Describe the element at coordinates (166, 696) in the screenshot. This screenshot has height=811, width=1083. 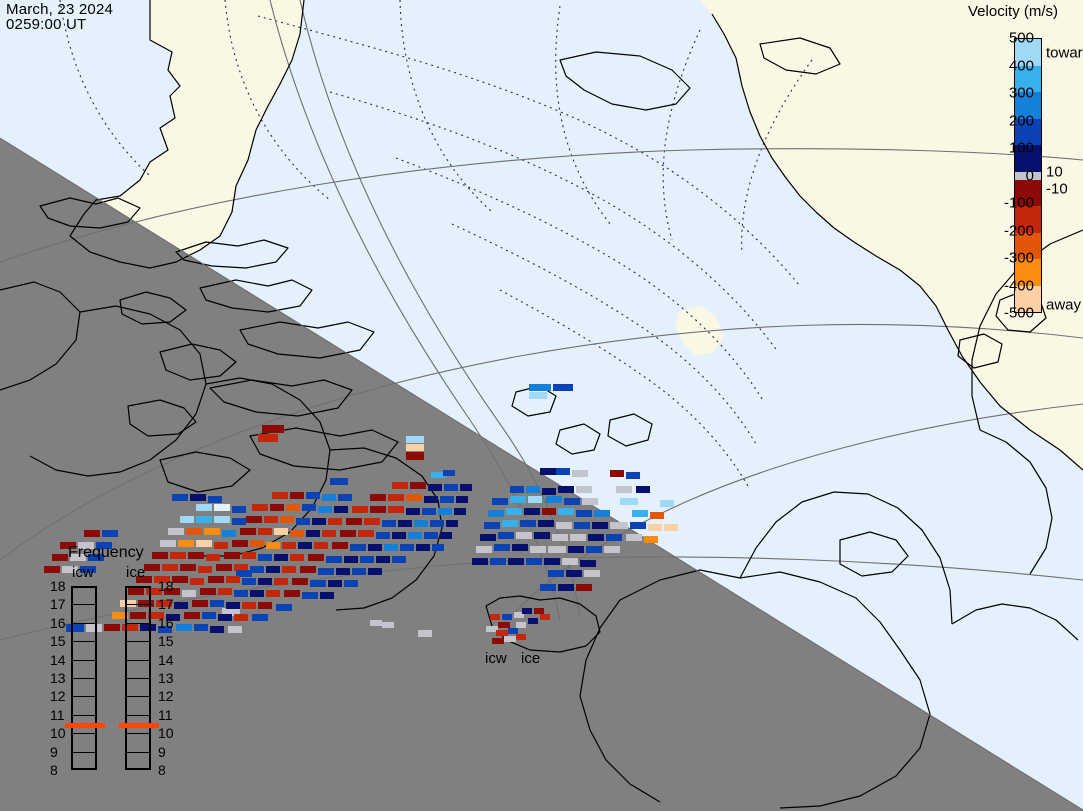
I see `frequency-scale-label-right-12: 12` at that location.